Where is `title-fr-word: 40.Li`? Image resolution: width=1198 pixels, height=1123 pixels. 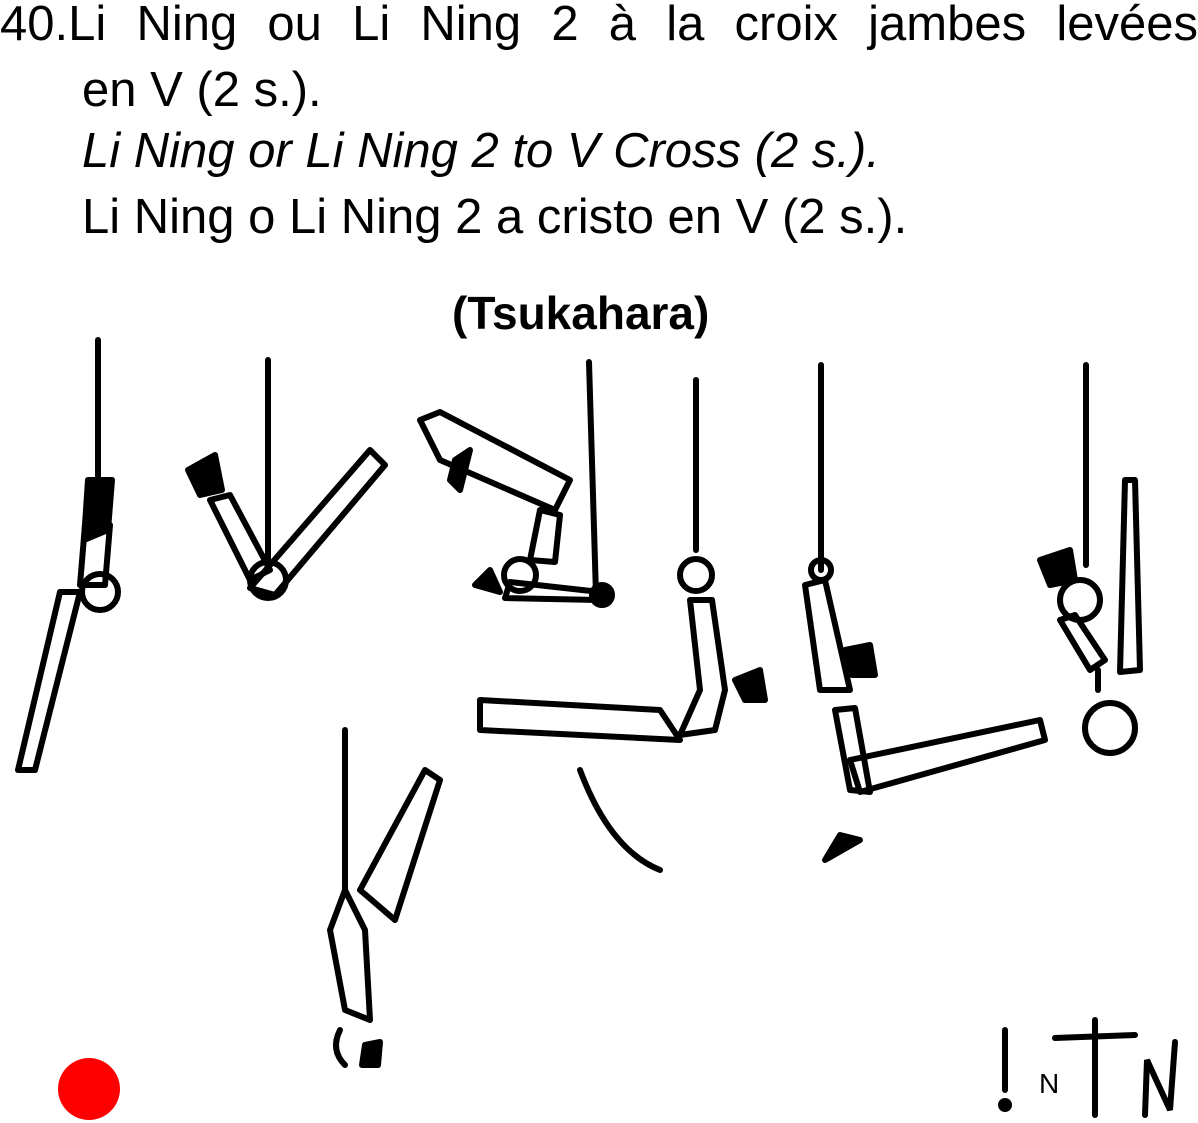
title-fr-word: 40.Li is located at coordinates (53, 25).